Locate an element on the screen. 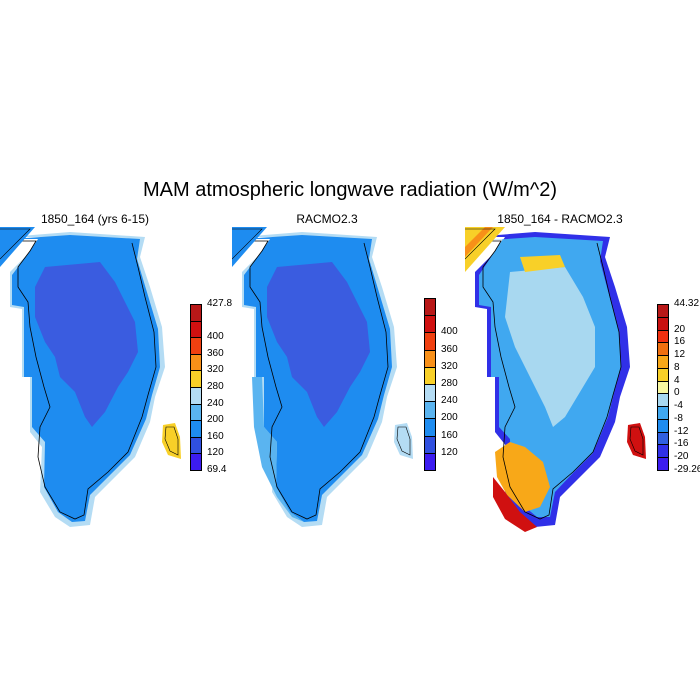 This screenshot has height=700, width=700. colorbar-label: 8 is located at coordinates (677, 367).